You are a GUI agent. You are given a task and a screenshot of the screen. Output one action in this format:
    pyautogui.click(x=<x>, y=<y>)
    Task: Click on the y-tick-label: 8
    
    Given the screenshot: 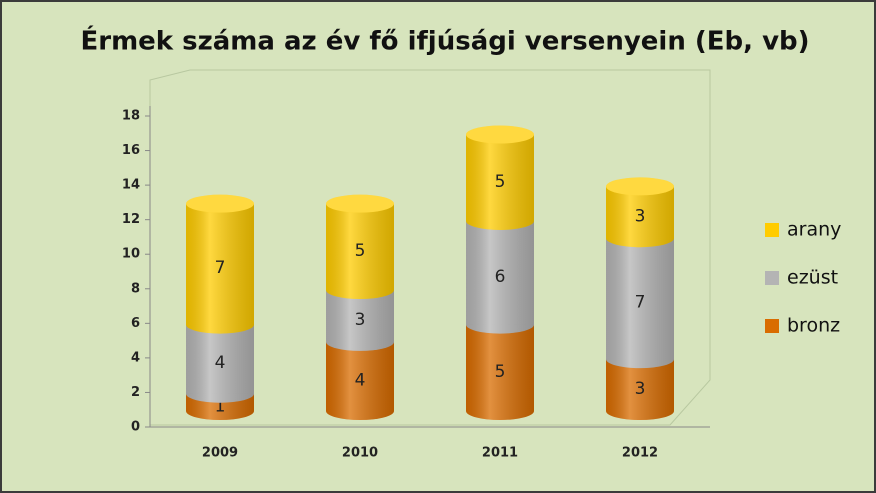 What is the action you would take?
    pyautogui.click(x=135, y=288)
    